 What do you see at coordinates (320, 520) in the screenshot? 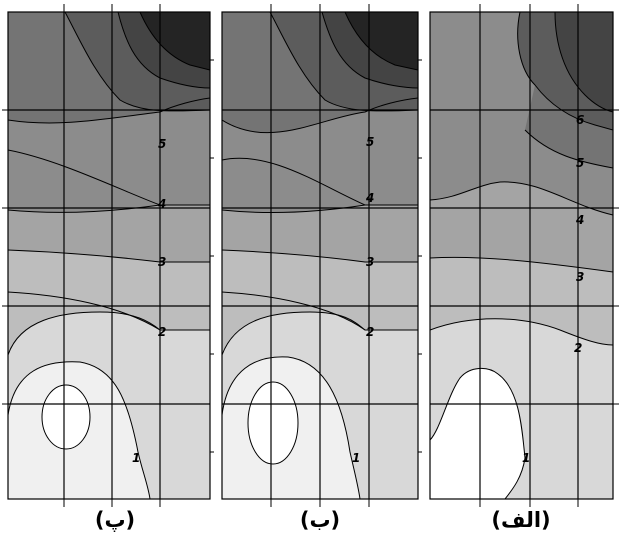
I see `panel-caption-b: (ب)` at bounding box center [320, 520].